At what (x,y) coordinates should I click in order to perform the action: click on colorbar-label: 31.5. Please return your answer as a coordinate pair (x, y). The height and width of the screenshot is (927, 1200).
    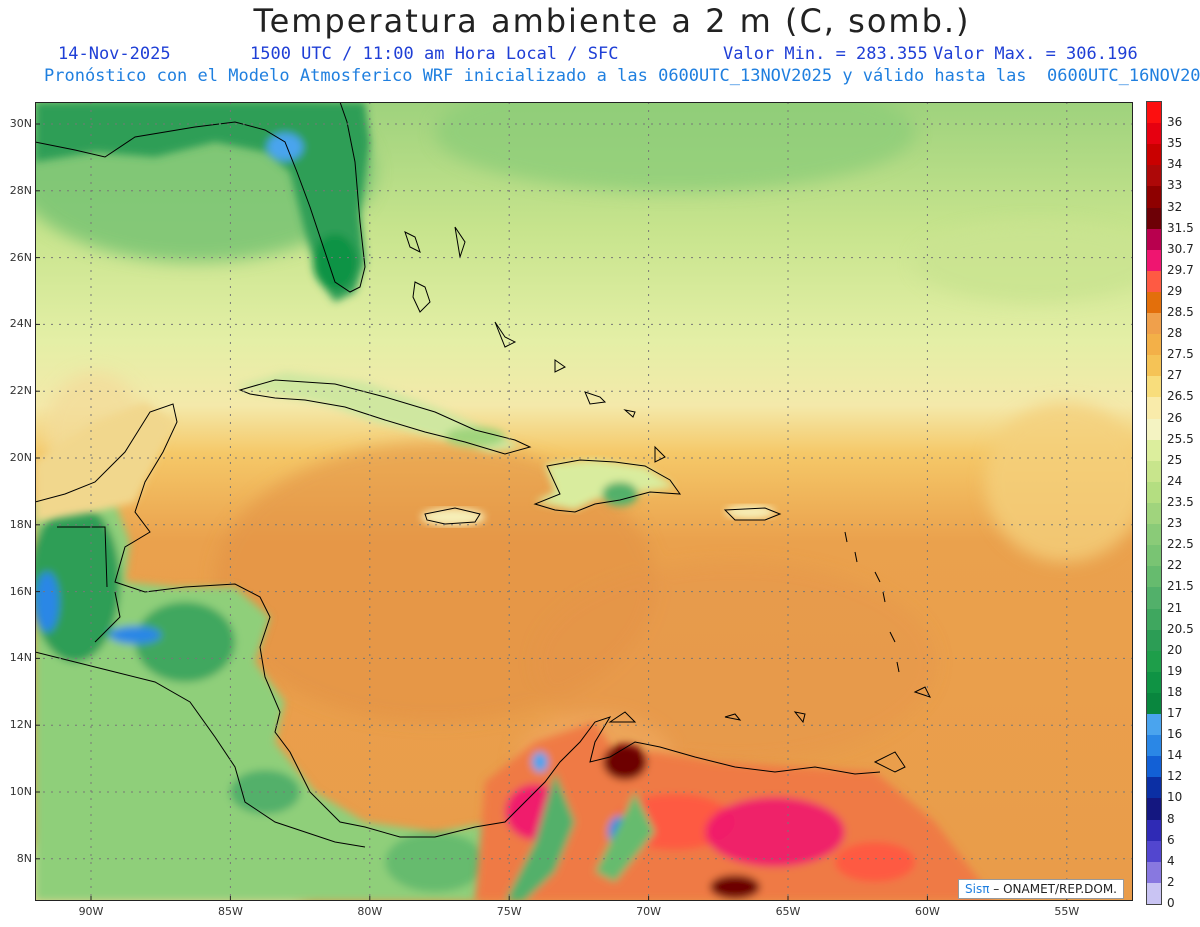
    Looking at the image, I should click on (1180, 227).